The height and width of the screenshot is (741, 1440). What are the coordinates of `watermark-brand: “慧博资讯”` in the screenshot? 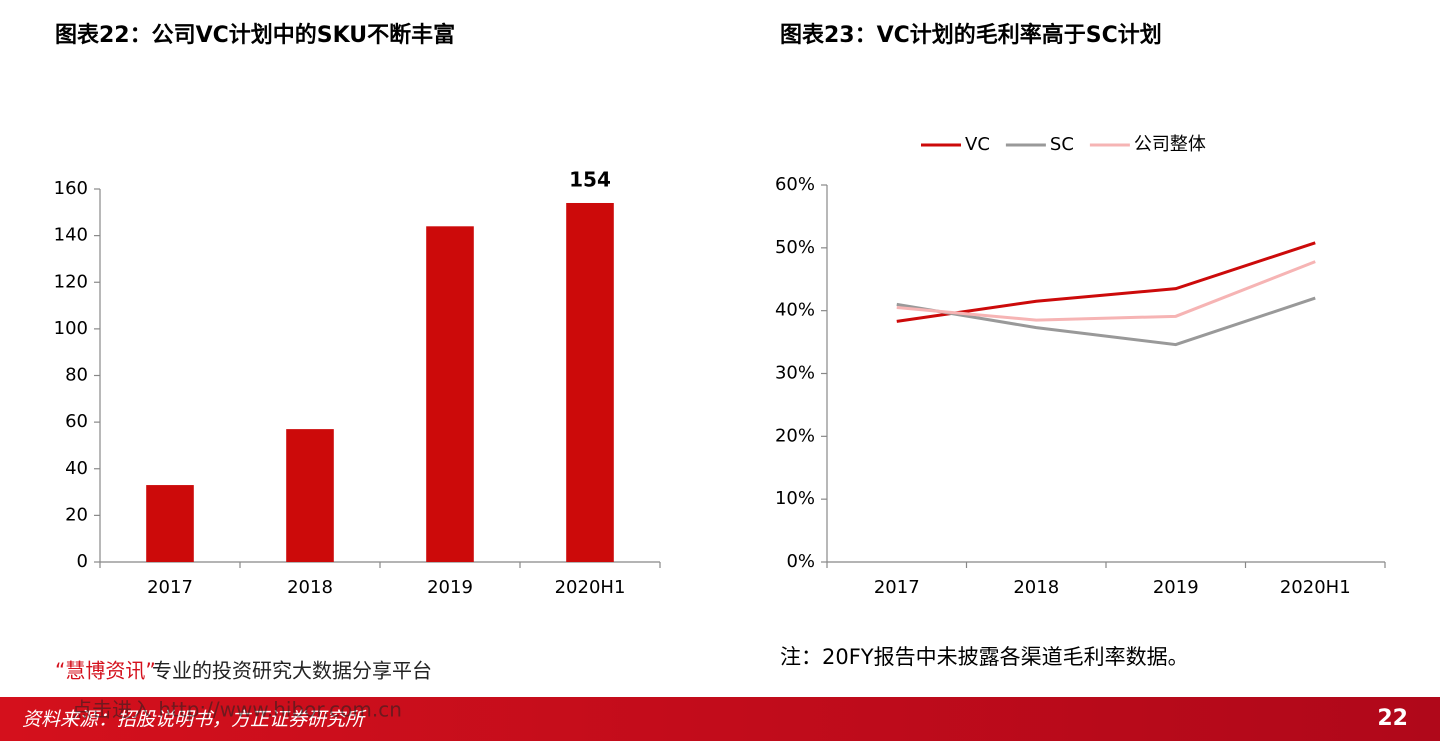 It's located at (105, 671).